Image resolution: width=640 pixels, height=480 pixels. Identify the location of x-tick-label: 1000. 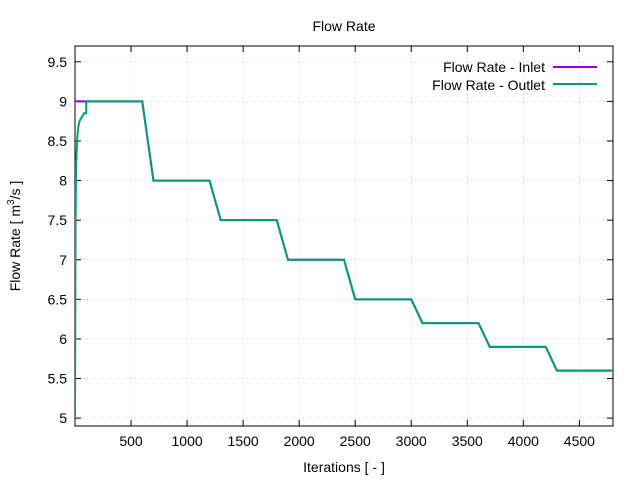
(187, 441).